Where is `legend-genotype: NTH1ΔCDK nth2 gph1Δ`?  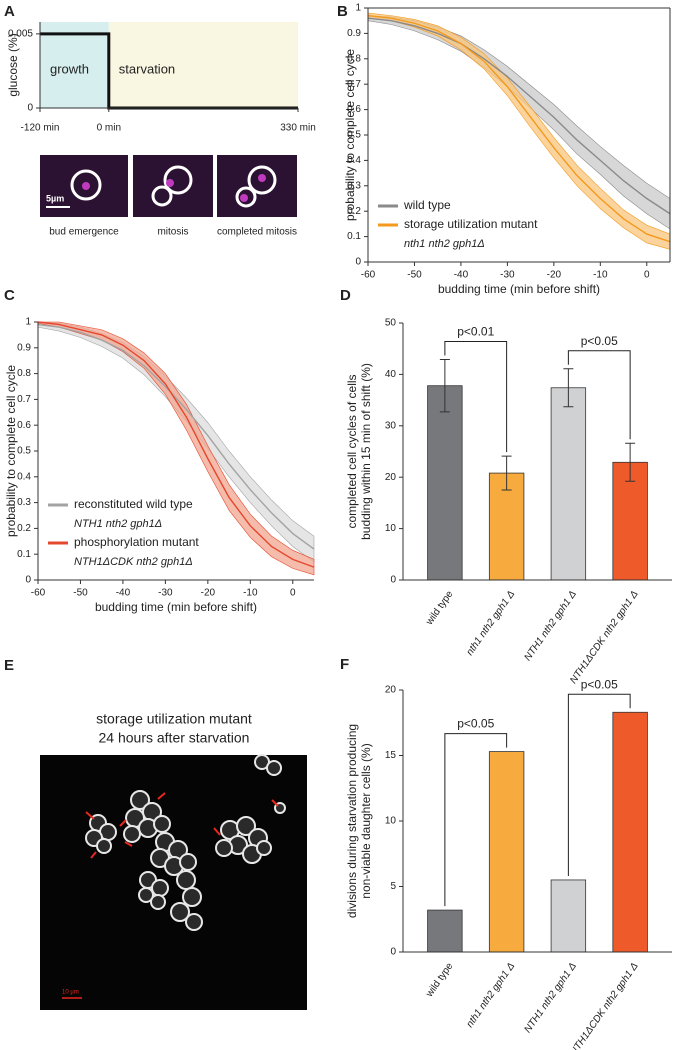 legend-genotype: NTH1ΔCDK nth2 gph1Δ is located at coordinates (133, 562).